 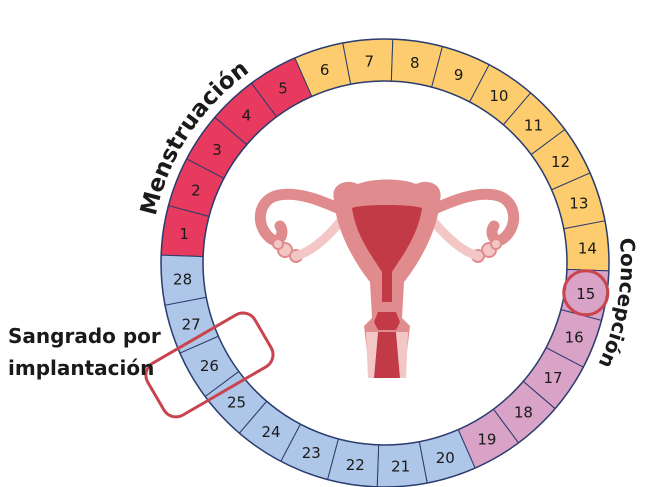 What do you see at coordinates (283, 88) in the screenshot?
I see `day-number: 5` at bounding box center [283, 88].